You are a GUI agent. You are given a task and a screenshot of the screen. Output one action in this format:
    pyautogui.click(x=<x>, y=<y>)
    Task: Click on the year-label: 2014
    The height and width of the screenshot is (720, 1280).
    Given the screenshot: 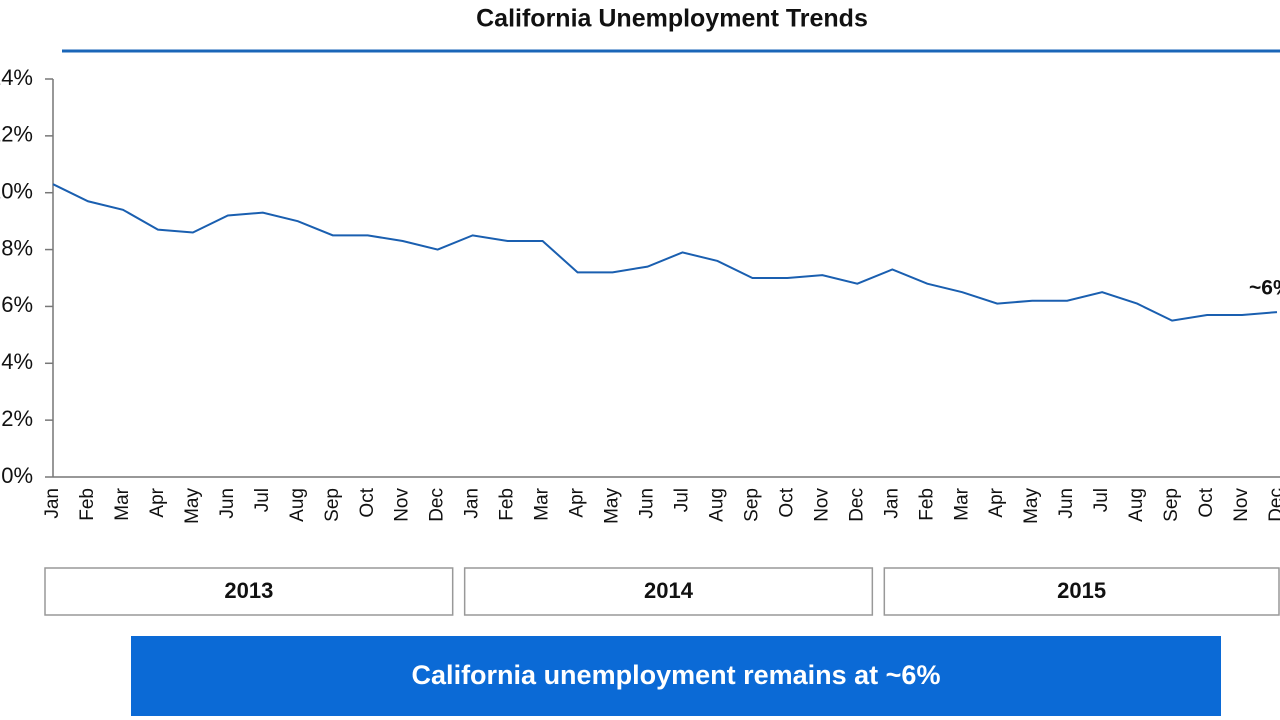 What is the action you would take?
    pyautogui.click(x=669, y=590)
    